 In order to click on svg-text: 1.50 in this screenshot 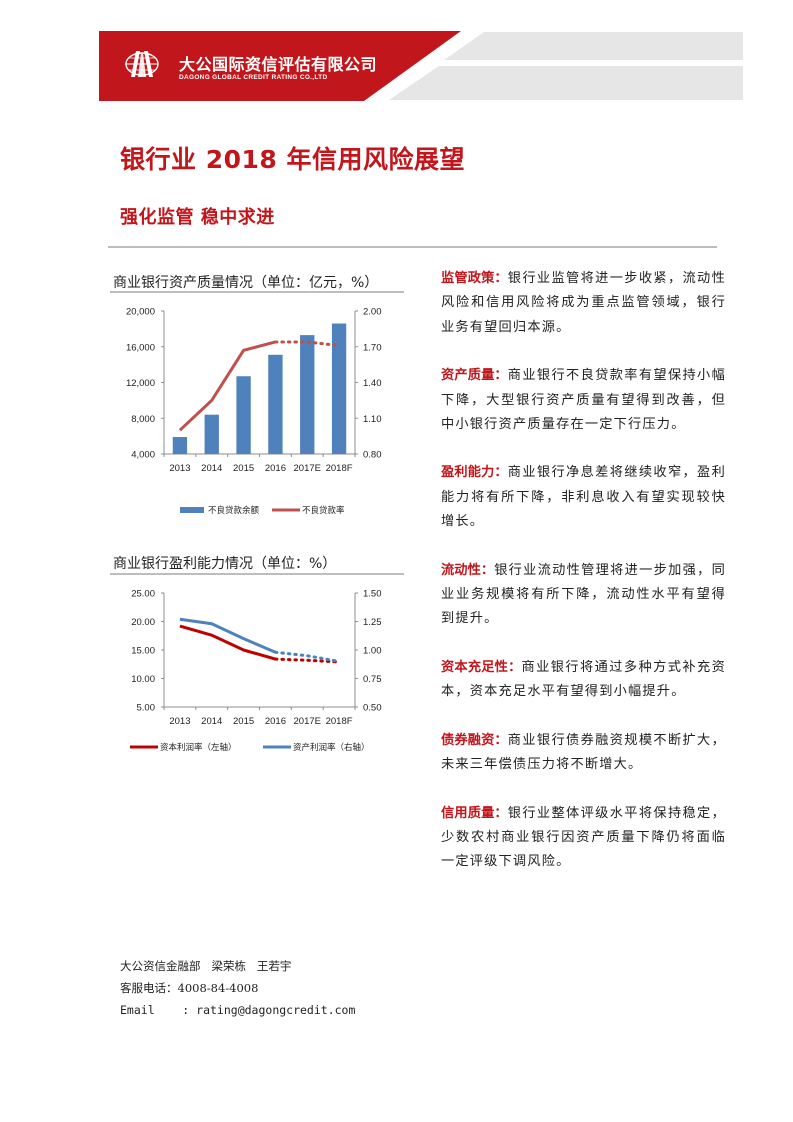, I will do `click(372, 594)`.